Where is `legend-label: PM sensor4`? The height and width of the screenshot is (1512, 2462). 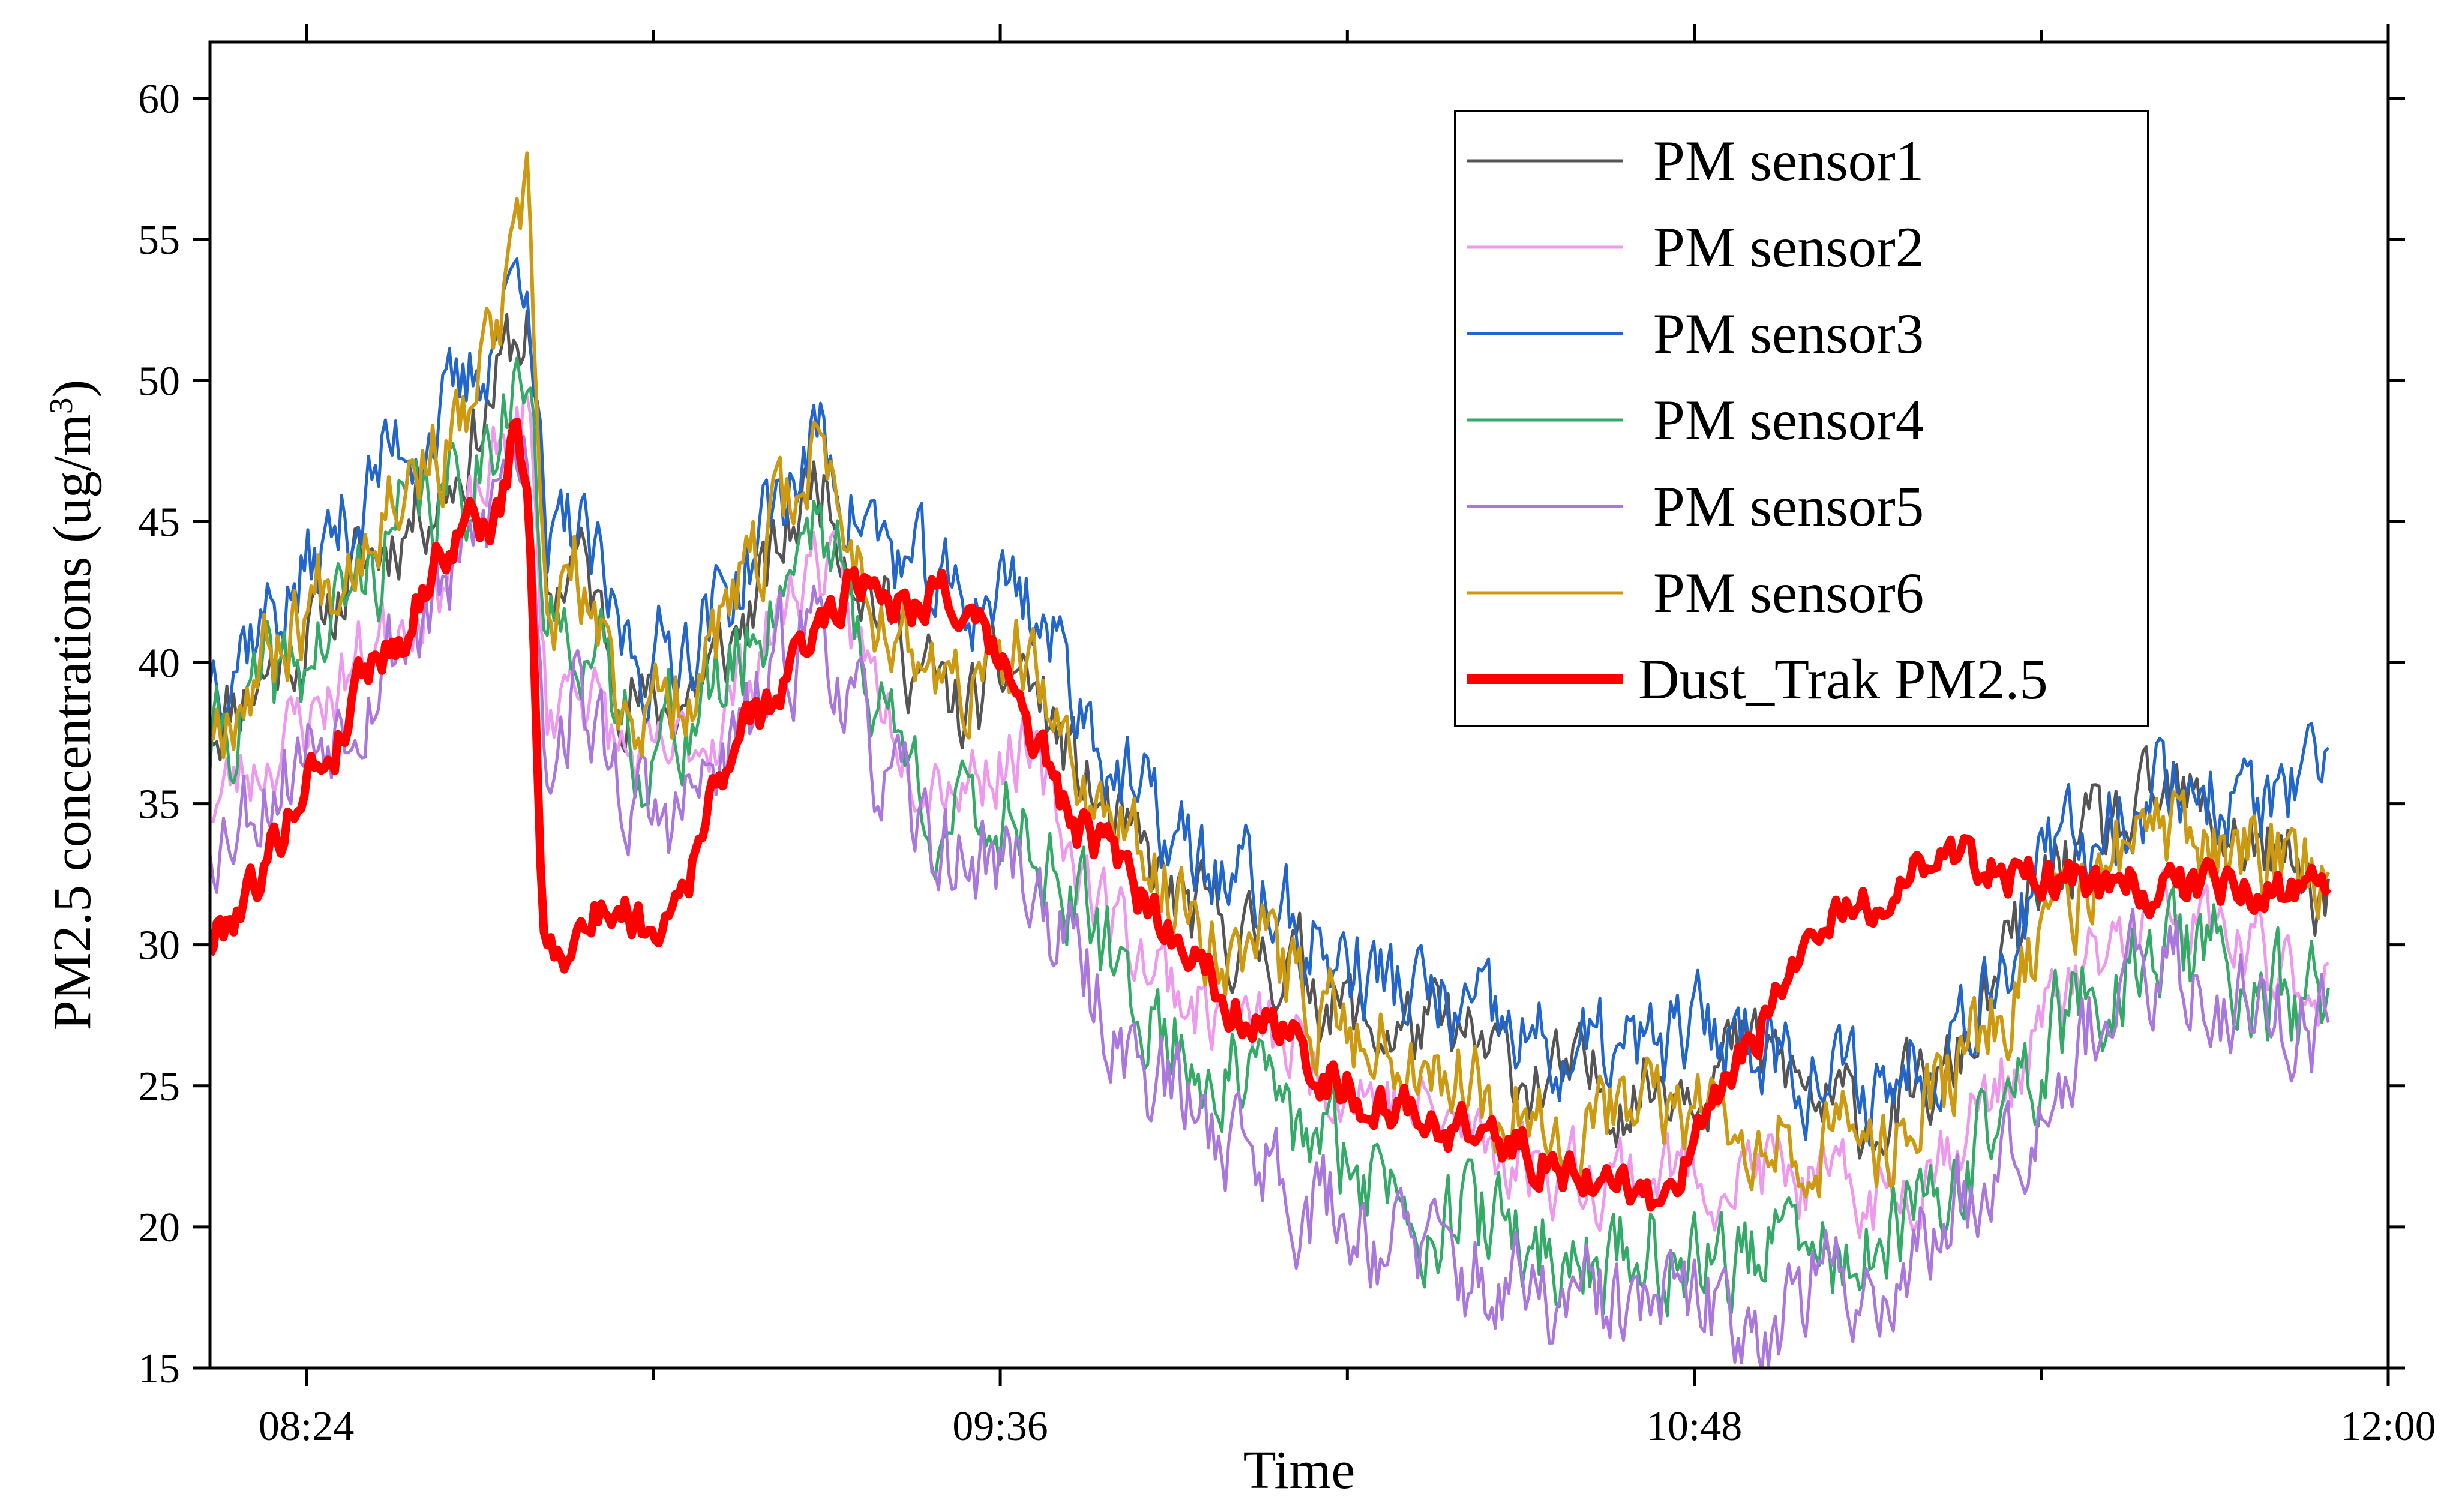 legend-label: PM sensor4 is located at coordinates (1789, 420).